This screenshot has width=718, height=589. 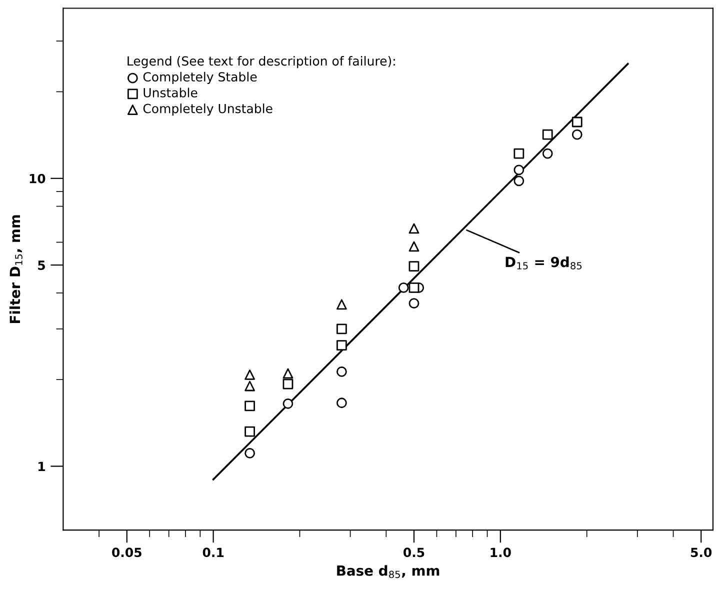 I want to click on legend-label: Unstable, so click(x=171, y=93).